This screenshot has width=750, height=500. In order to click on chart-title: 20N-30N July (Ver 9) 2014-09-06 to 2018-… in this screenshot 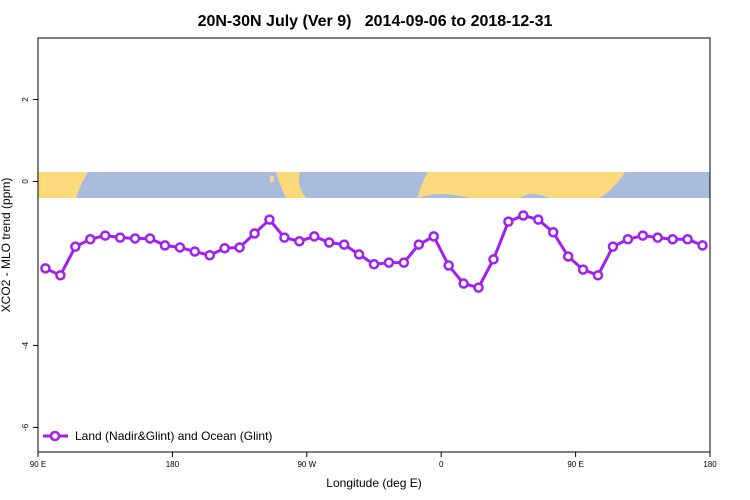, I will do `click(375, 21)`.